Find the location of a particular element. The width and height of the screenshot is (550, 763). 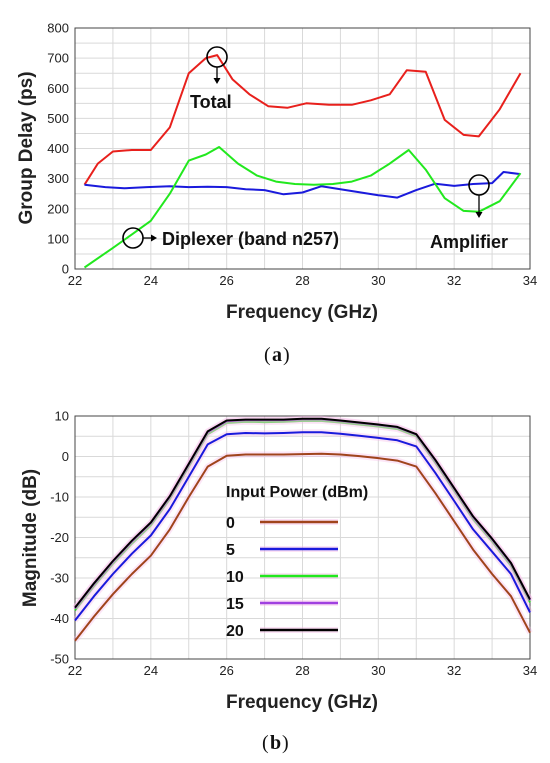

chart-a-xtick-label: 34 is located at coordinates (530, 280).